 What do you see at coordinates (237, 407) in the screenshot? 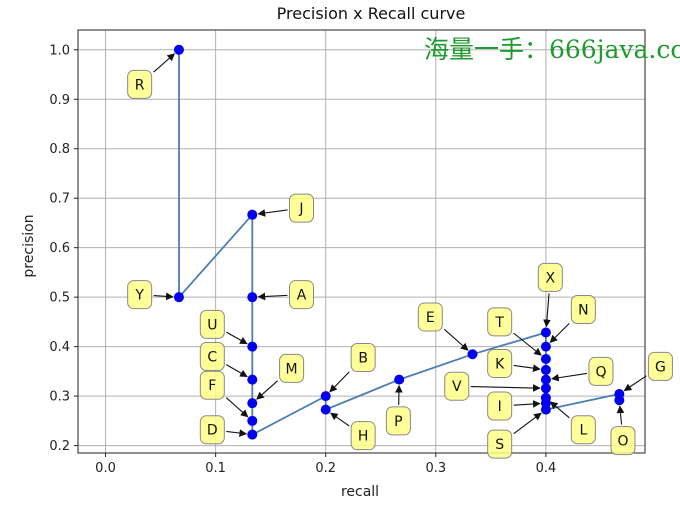
I see `annotation-arrow-F` at bounding box center [237, 407].